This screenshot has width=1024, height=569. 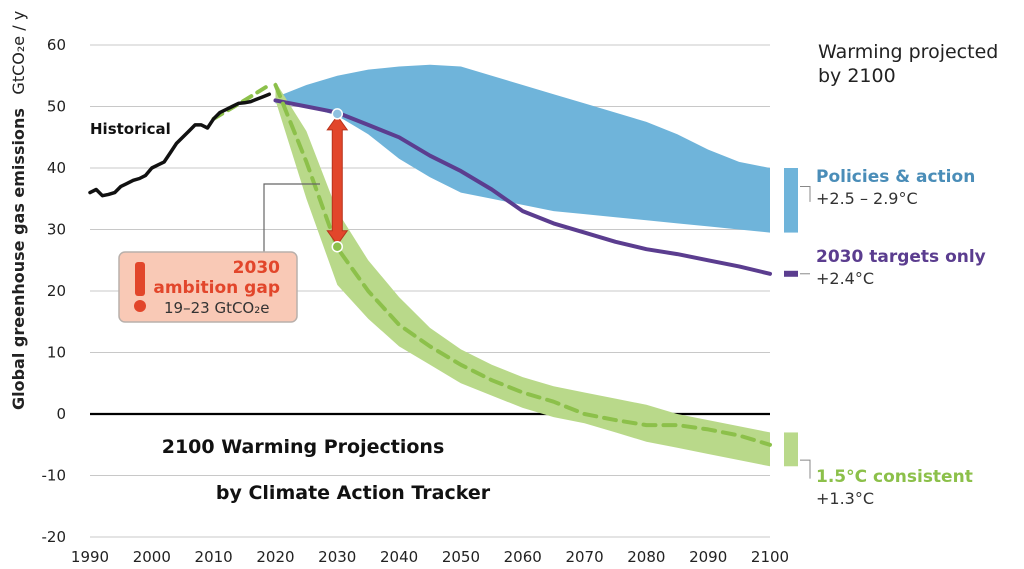 What do you see at coordinates (56, 168) in the screenshot?
I see `y-tick-label: 40` at bounding box center [56, 168].